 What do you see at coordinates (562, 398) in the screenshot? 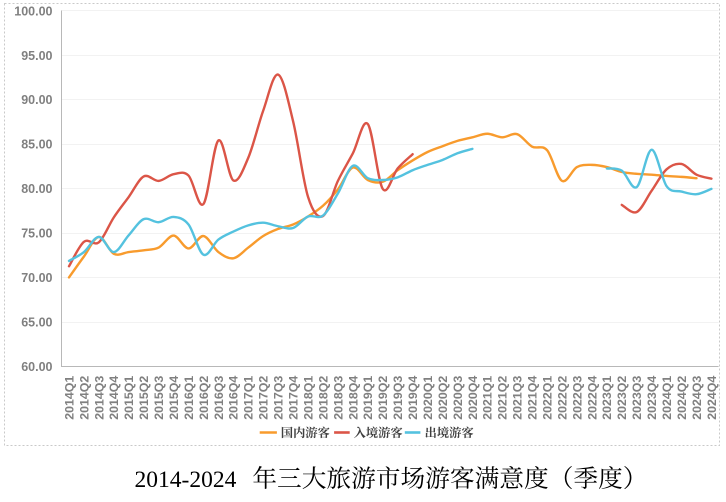
I see `svg-text: 2022Q2` at bounding box center [562, 398].